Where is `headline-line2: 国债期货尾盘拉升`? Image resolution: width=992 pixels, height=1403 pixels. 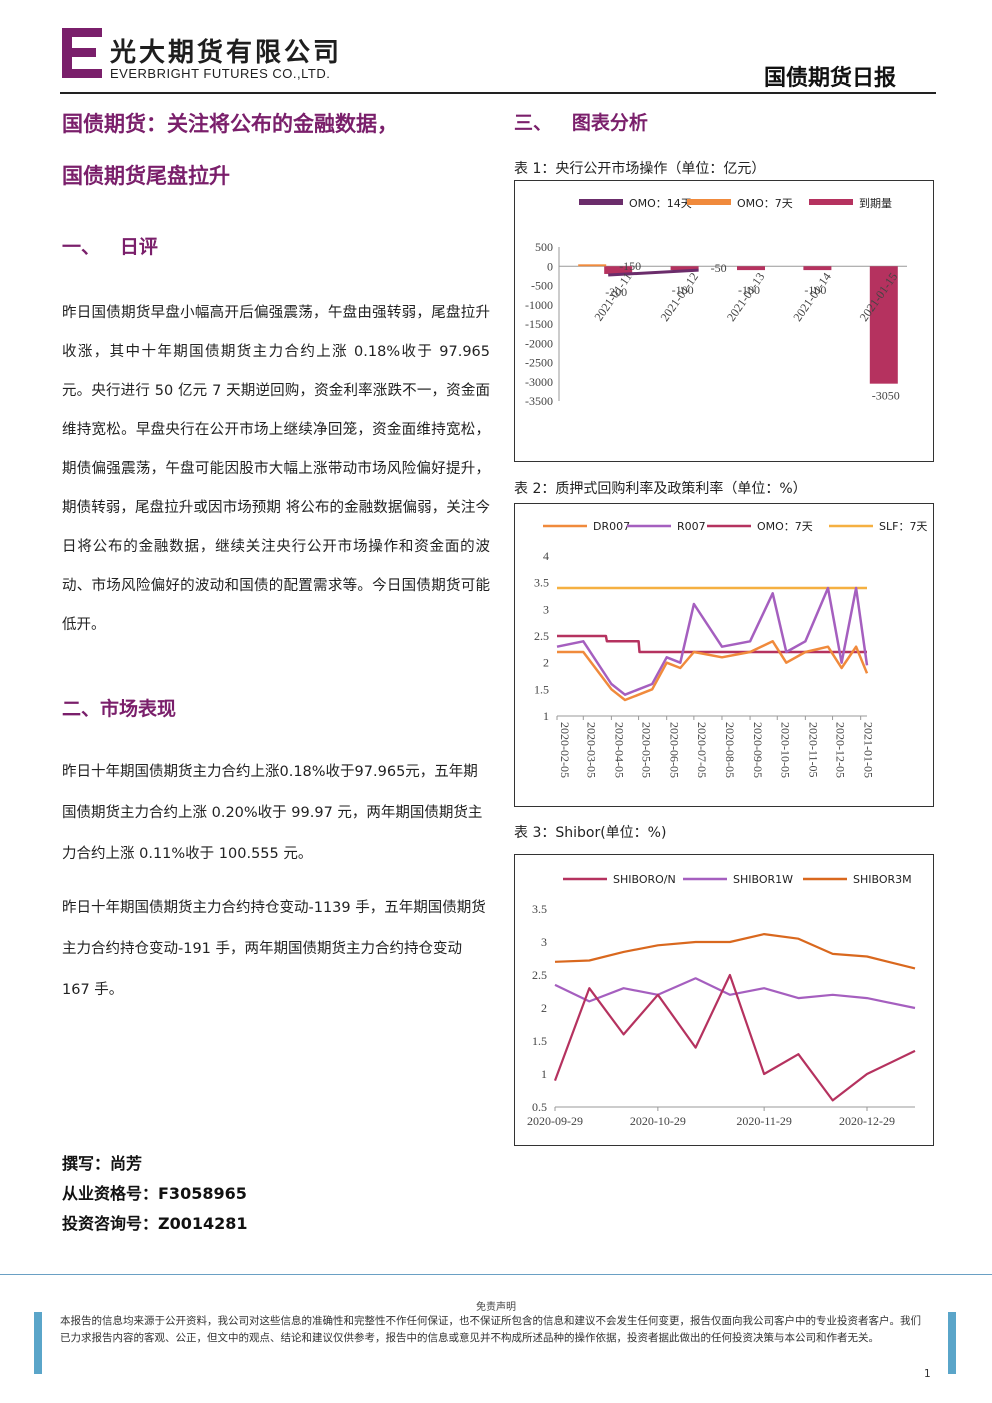
headline-line2: 国债期货尾盘拉升 is located at coordinates (146, 176).